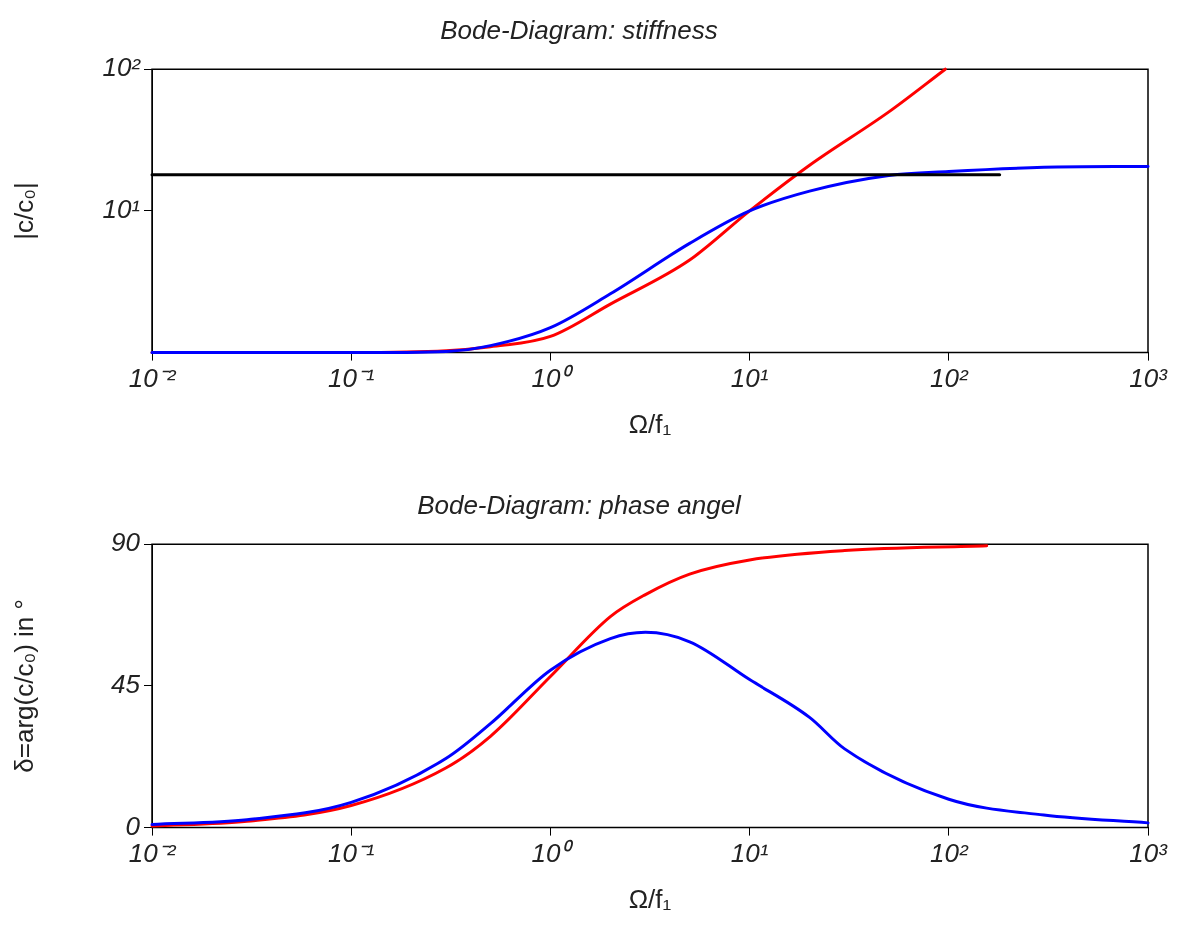  I want to click on y-axis-title: |c/c₀|, so click(23, 211).